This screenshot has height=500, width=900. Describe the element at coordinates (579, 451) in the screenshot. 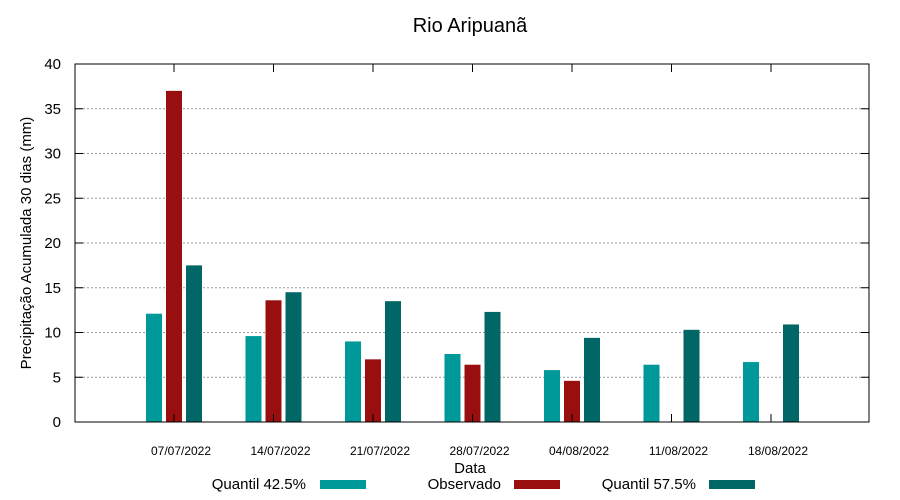

I see `x-tick-label: 04/08/2022` at that location.